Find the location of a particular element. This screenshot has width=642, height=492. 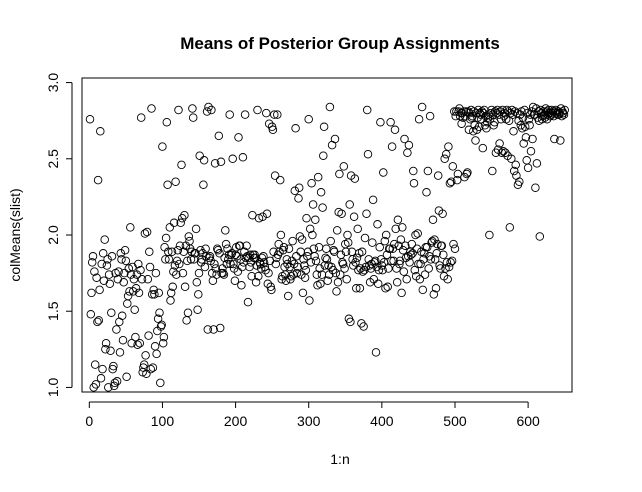

x-tick-label: 100 is located at coordinates (163, 421).